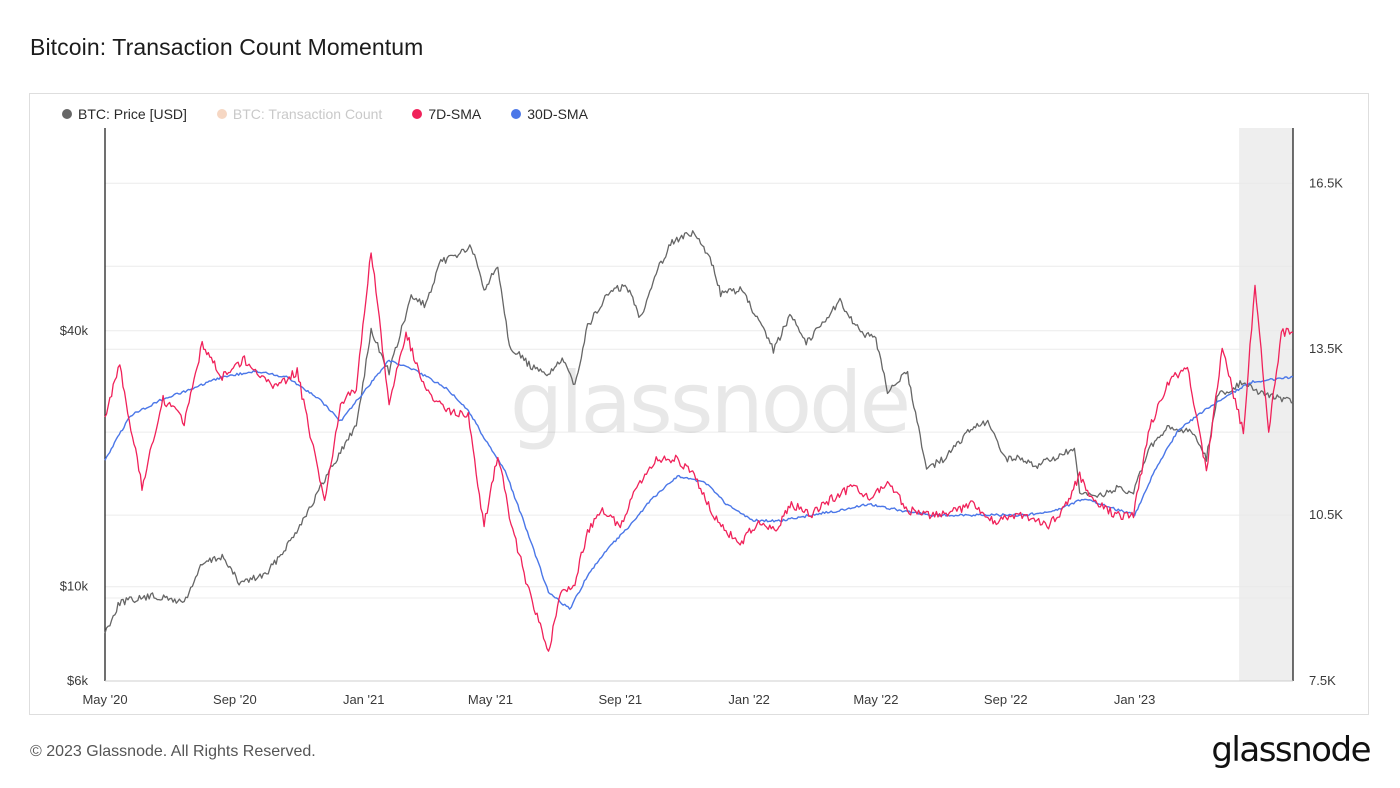  I want to click on legend-7d-sma-dot-icon, so click(417, 114).